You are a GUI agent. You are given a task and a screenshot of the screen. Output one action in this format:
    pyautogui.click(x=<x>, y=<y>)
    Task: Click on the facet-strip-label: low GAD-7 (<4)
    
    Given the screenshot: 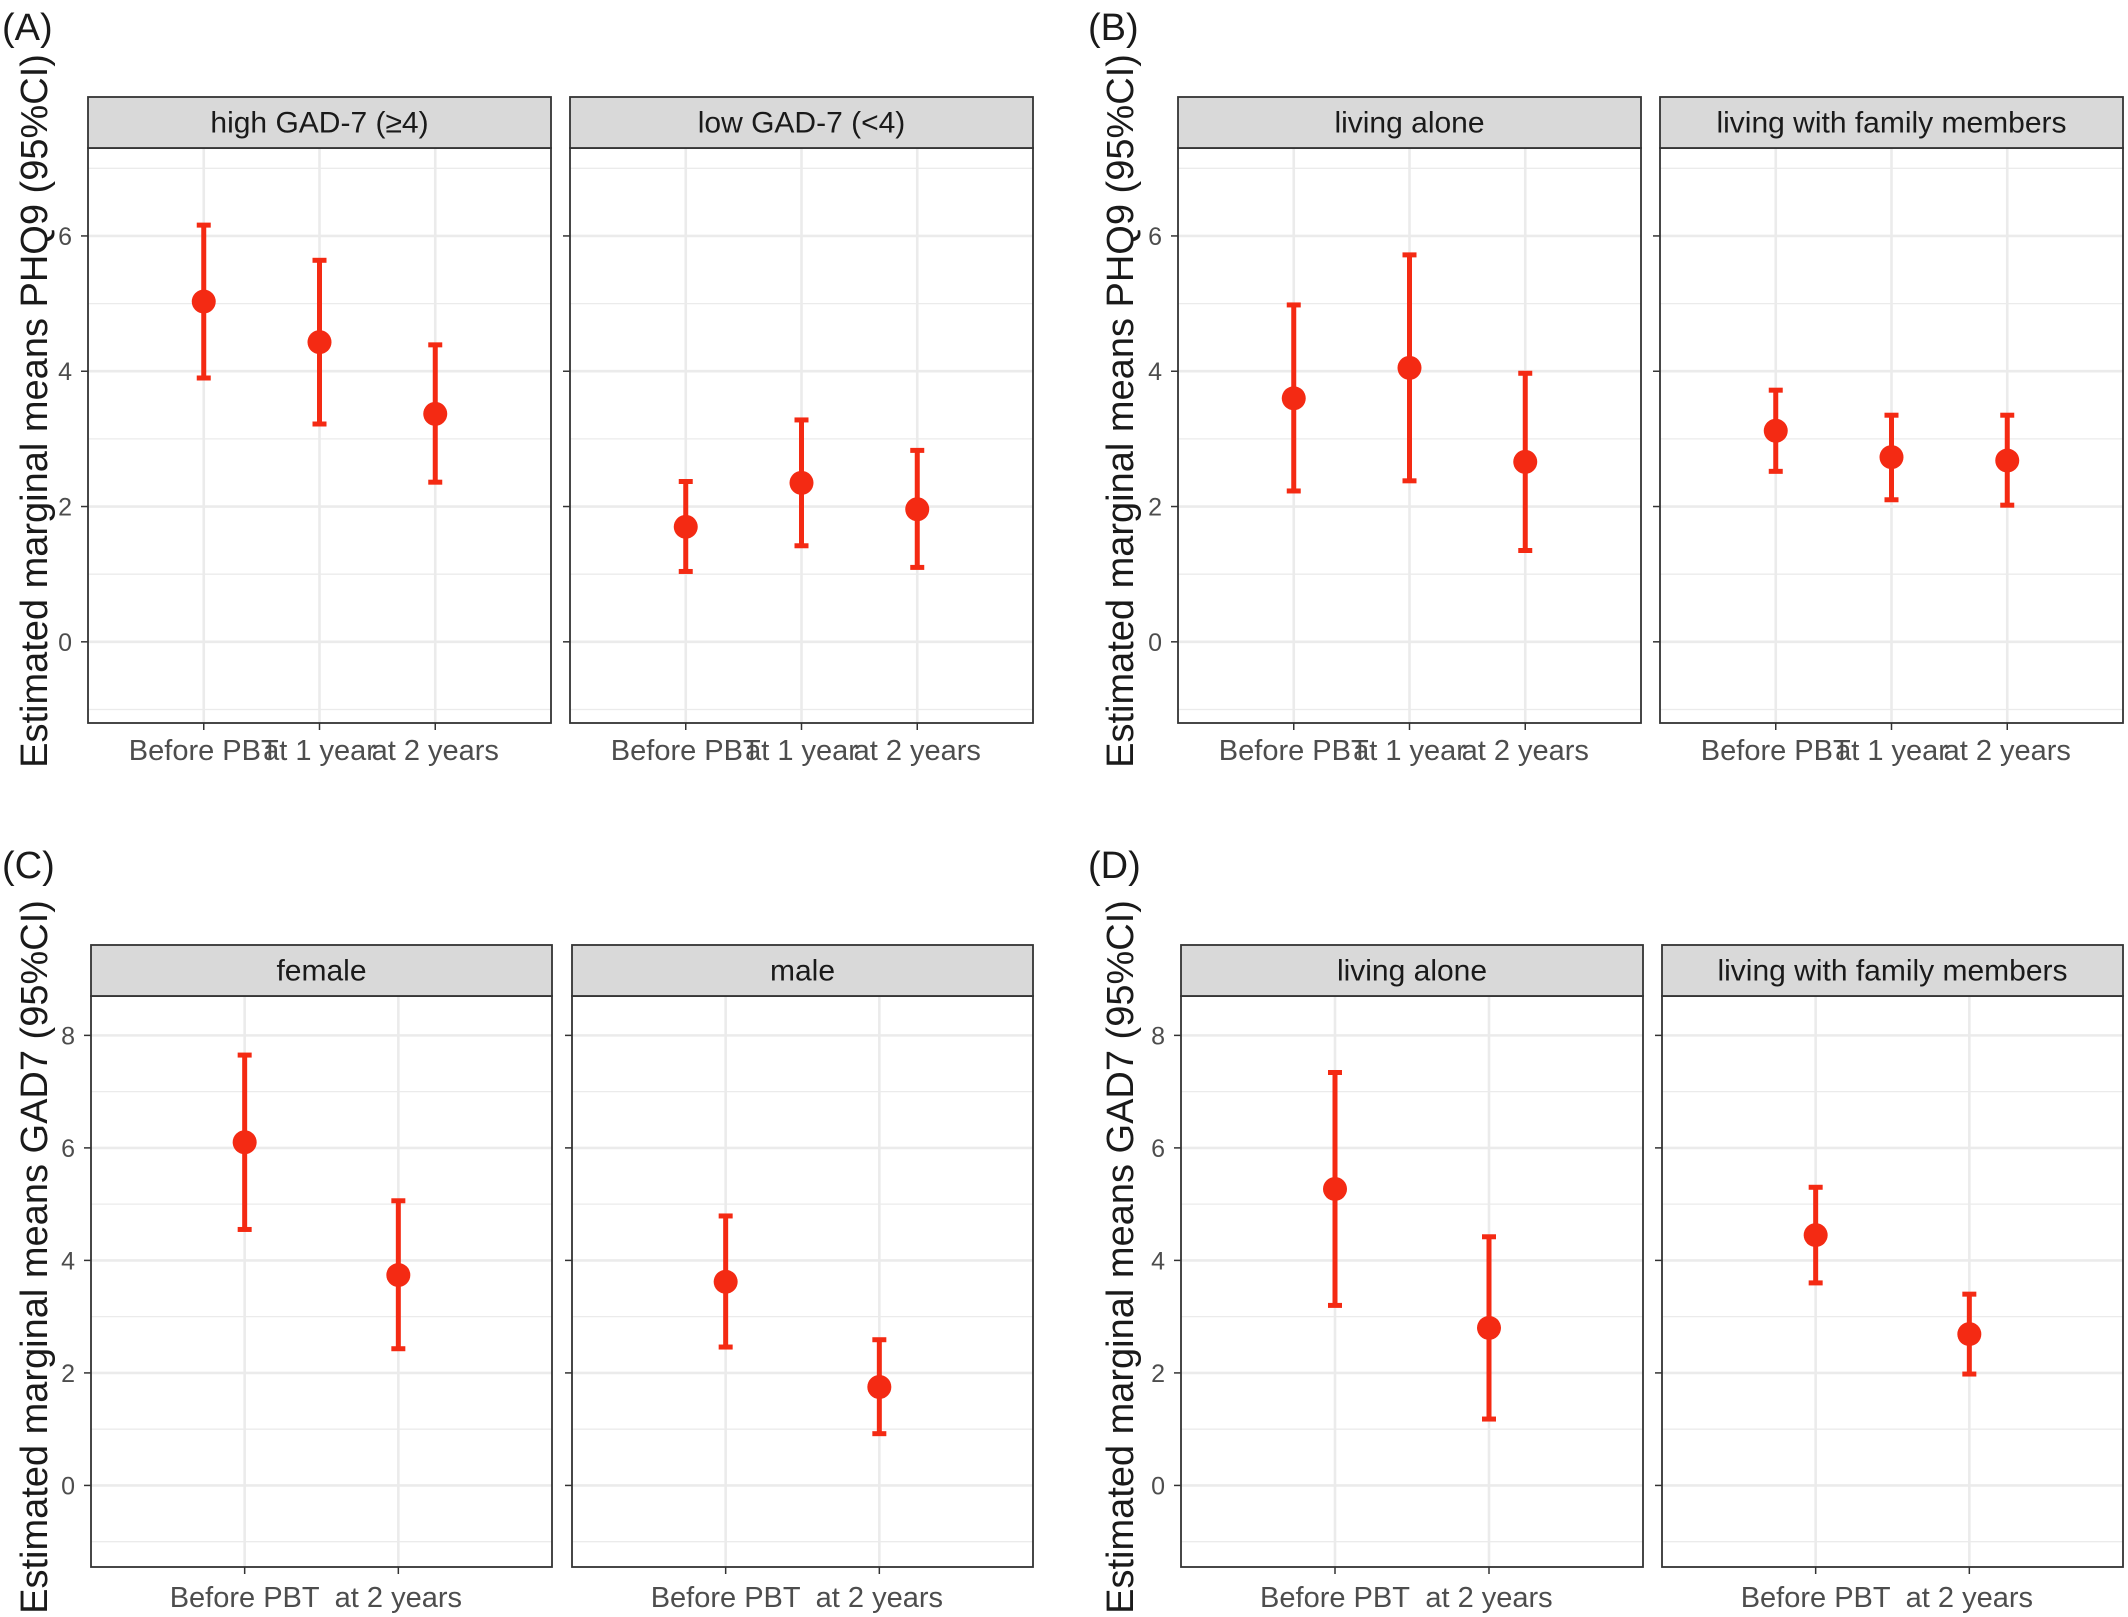 What is the action you would take?
    pyautogui.click(x=802, y=123)
    